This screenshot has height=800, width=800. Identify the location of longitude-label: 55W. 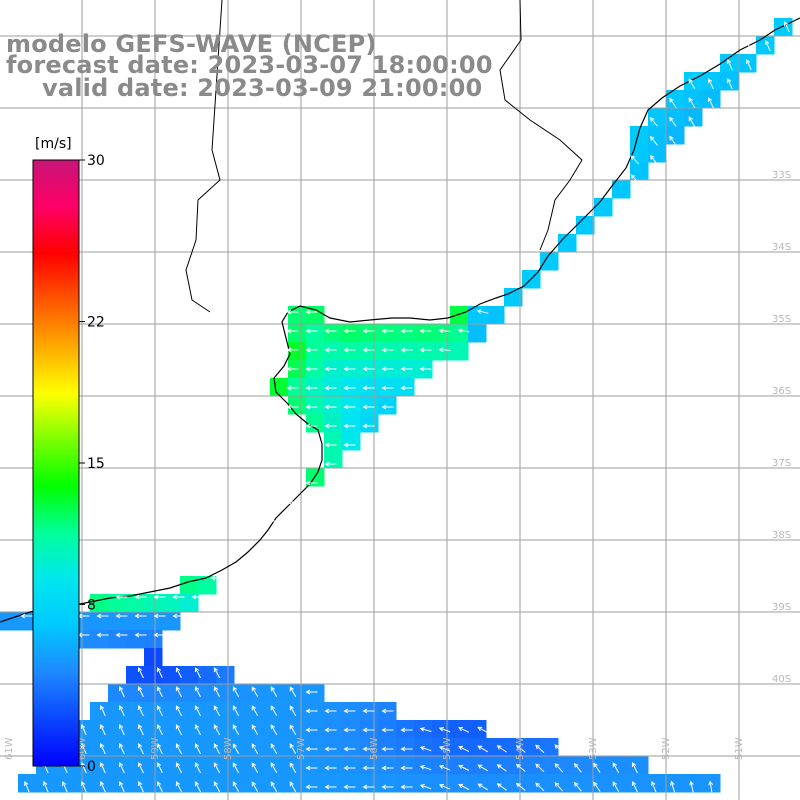
(447, 748).